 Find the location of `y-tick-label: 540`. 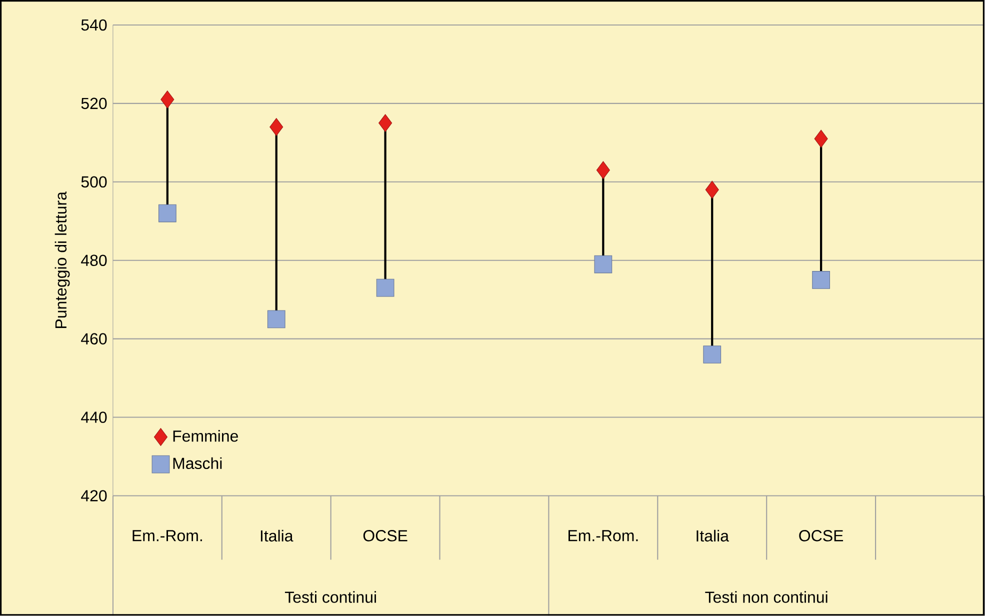

y-tick-label: 540 is located at coordinates (94, 25).